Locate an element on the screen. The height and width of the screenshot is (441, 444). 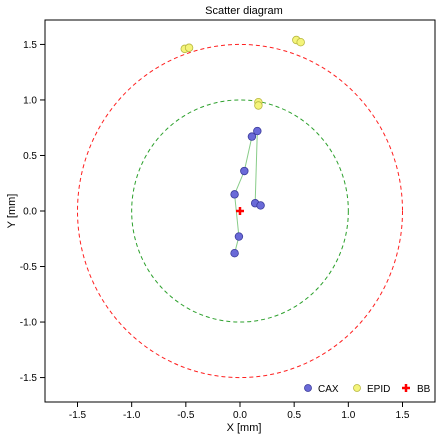
y-tick-label-7: 1.5 is located at coordinates (30, 45).